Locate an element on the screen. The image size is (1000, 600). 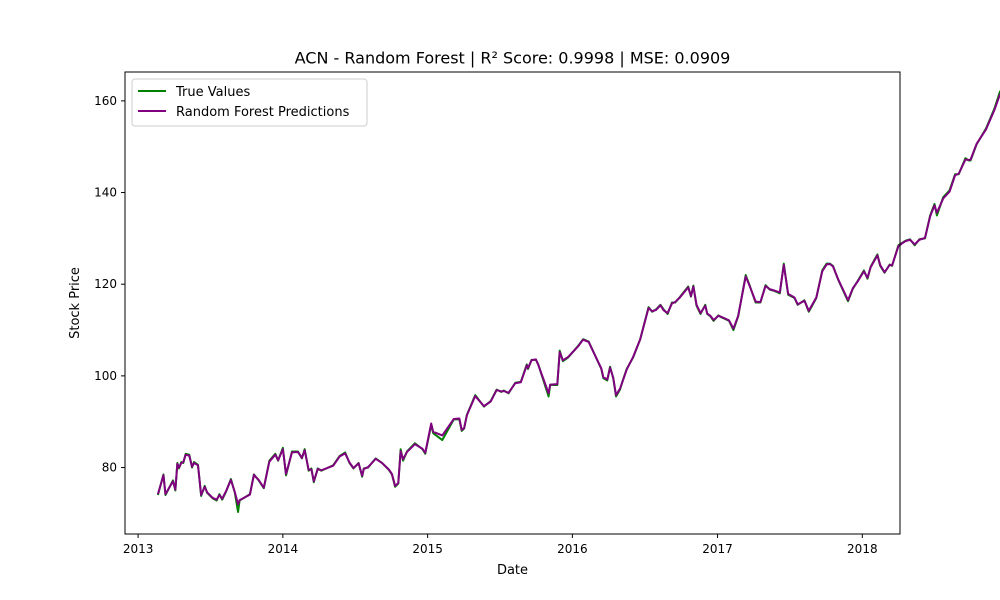
y-tick-label: 80 is located at coordinates (109, 468).